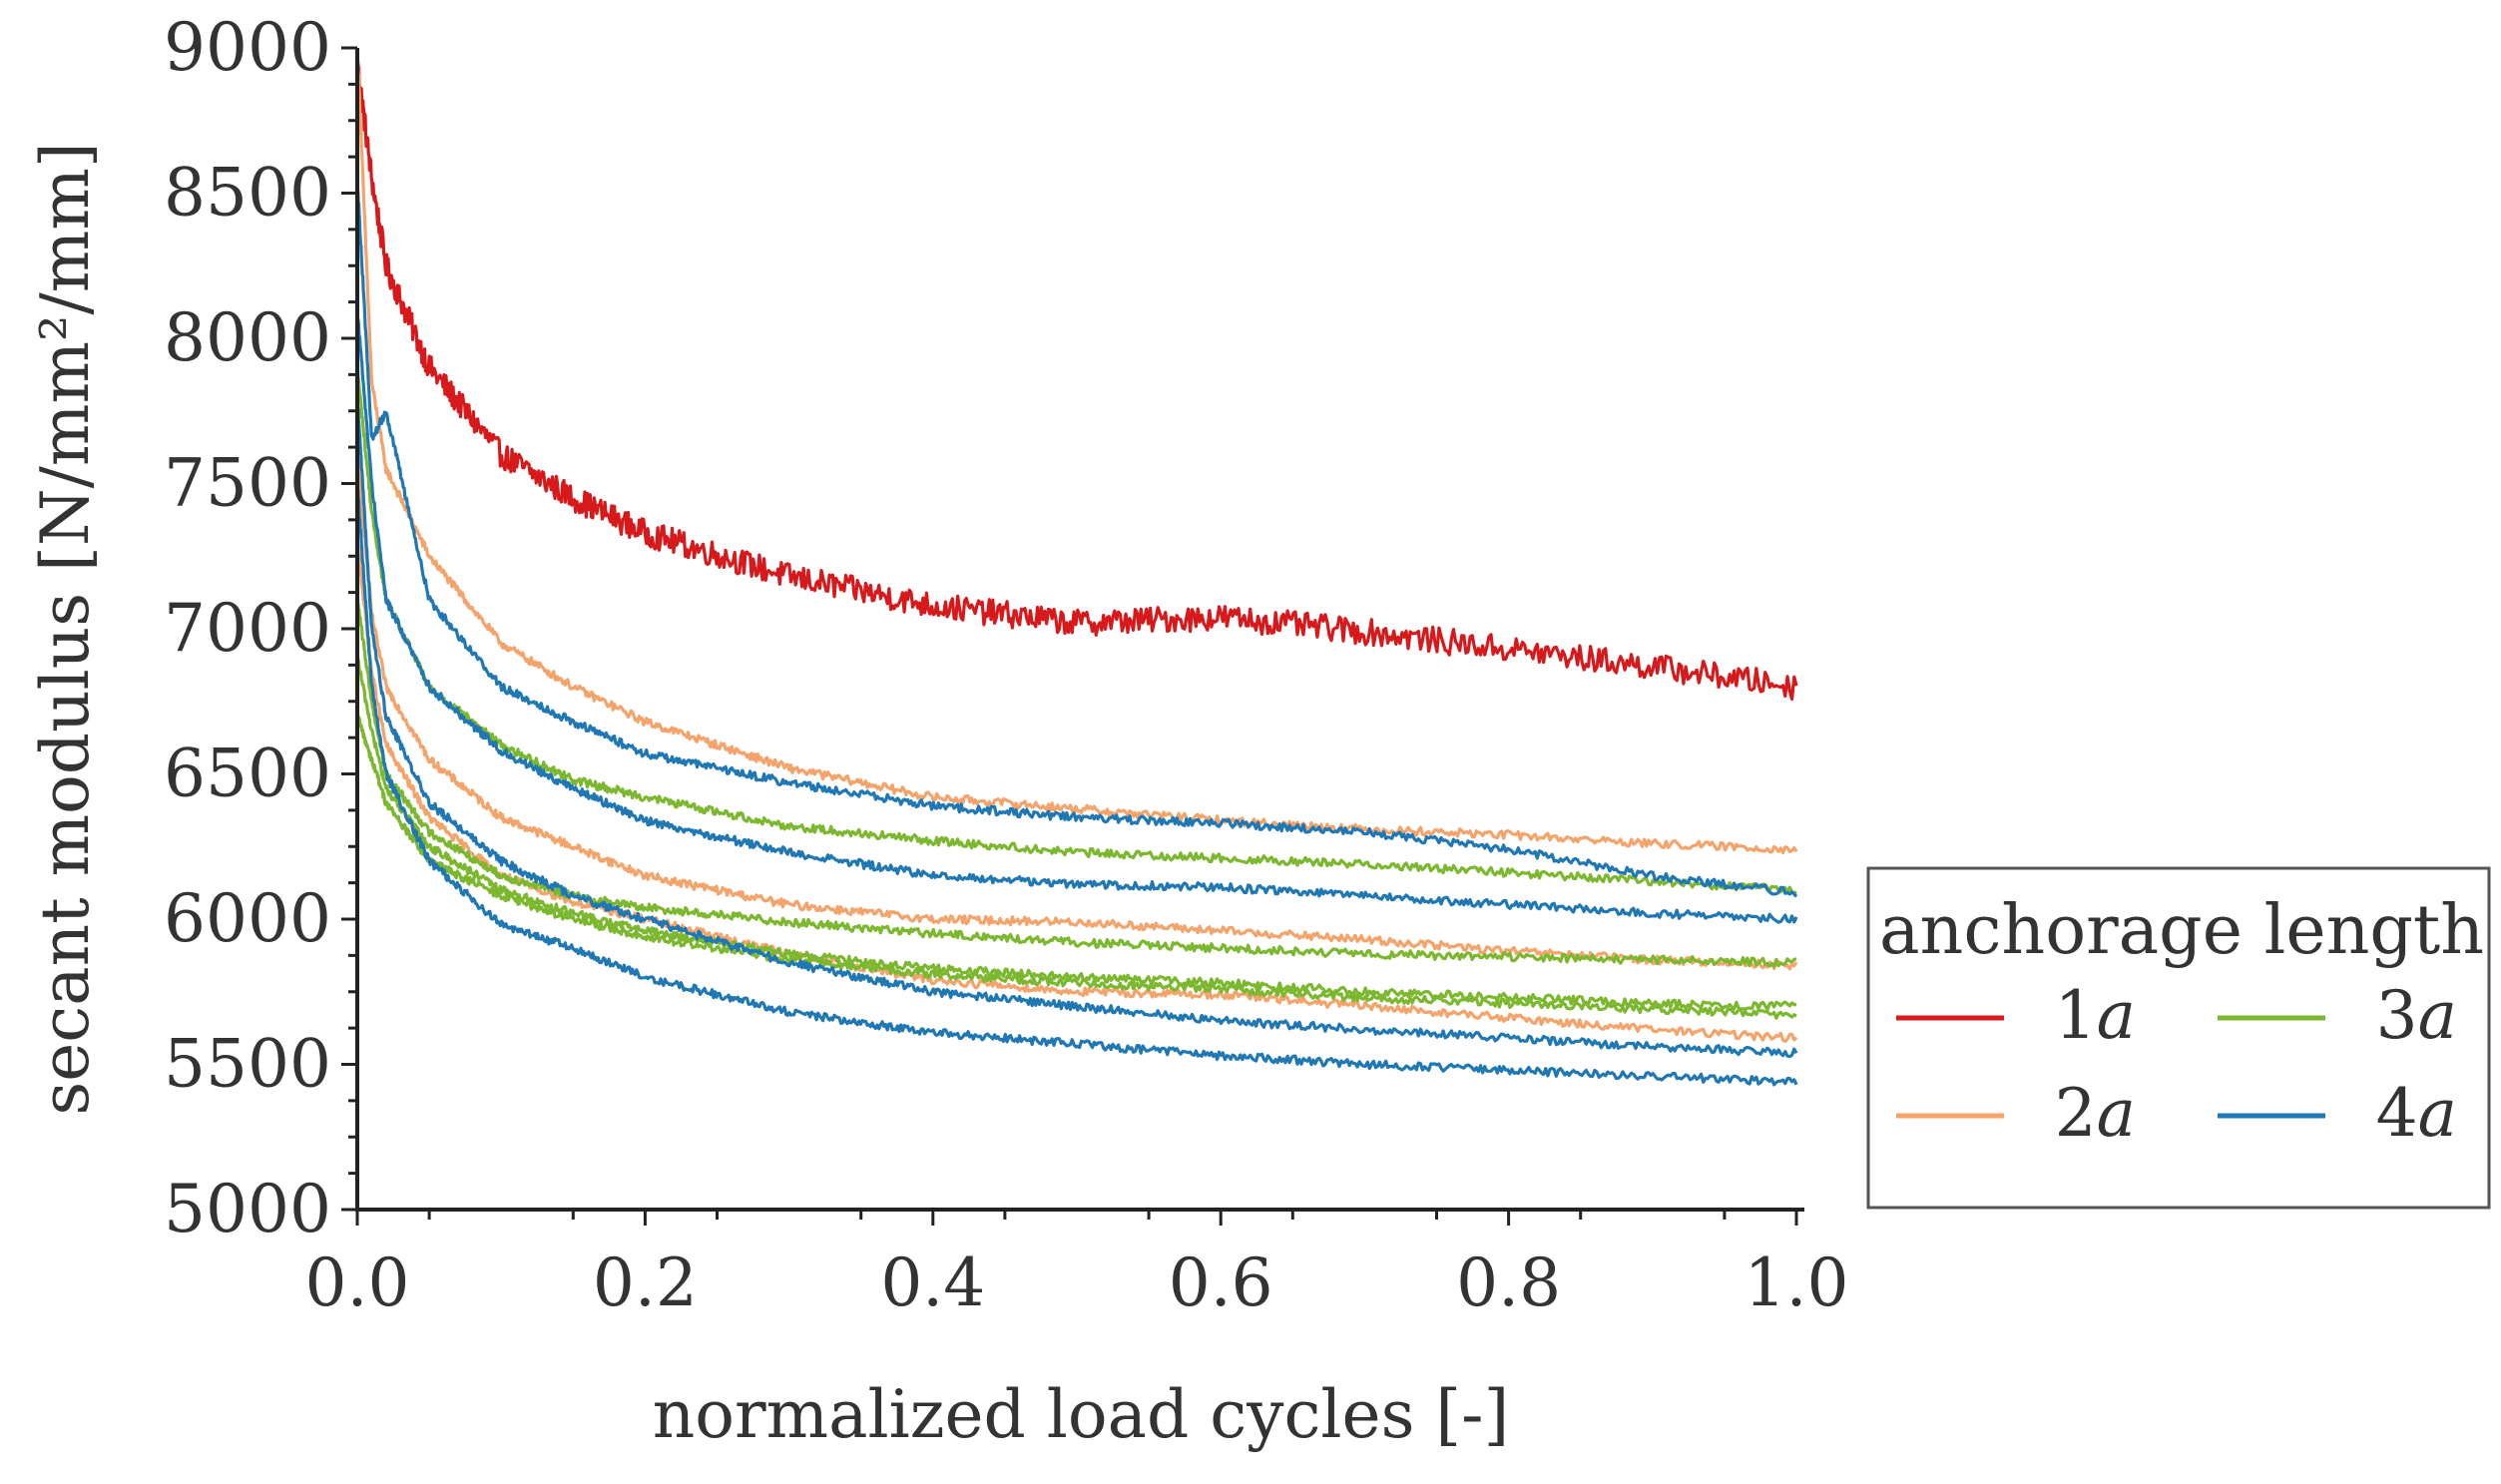 This screenshot has height=1484, width=2501. Describe the element at coordinates (1797, 1282) in the screenshot. I see `x-tick-label: 1.0` at that location.